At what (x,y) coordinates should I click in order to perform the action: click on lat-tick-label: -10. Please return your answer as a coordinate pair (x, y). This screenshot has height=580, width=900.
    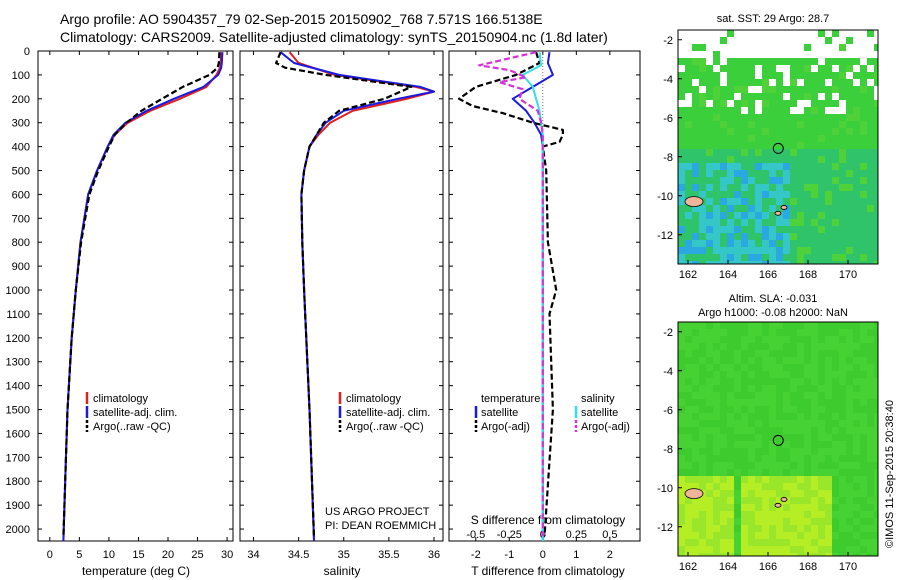
    Looking at the image, I should click on (665, 489).